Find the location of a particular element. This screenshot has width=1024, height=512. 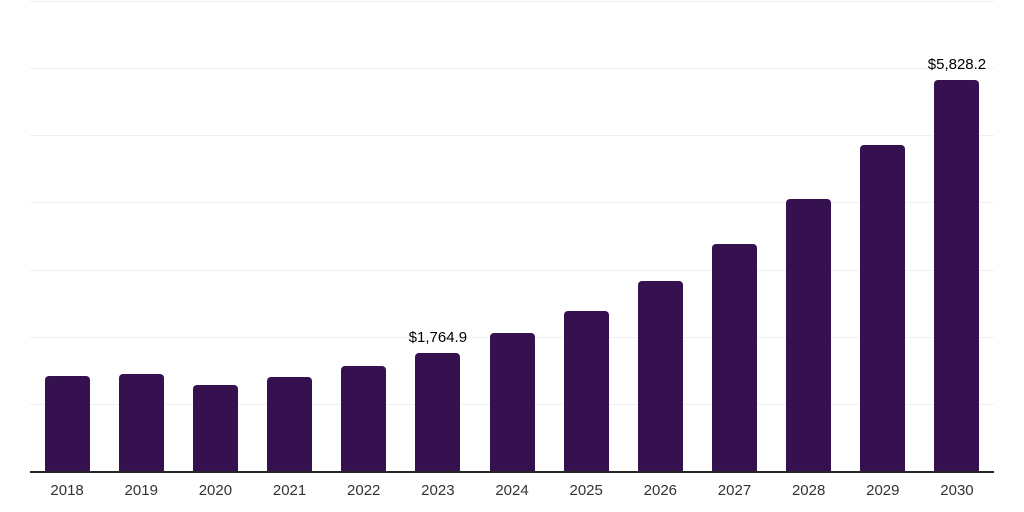

x-tick-2026: 2026 is located at coordinates (660, 490).